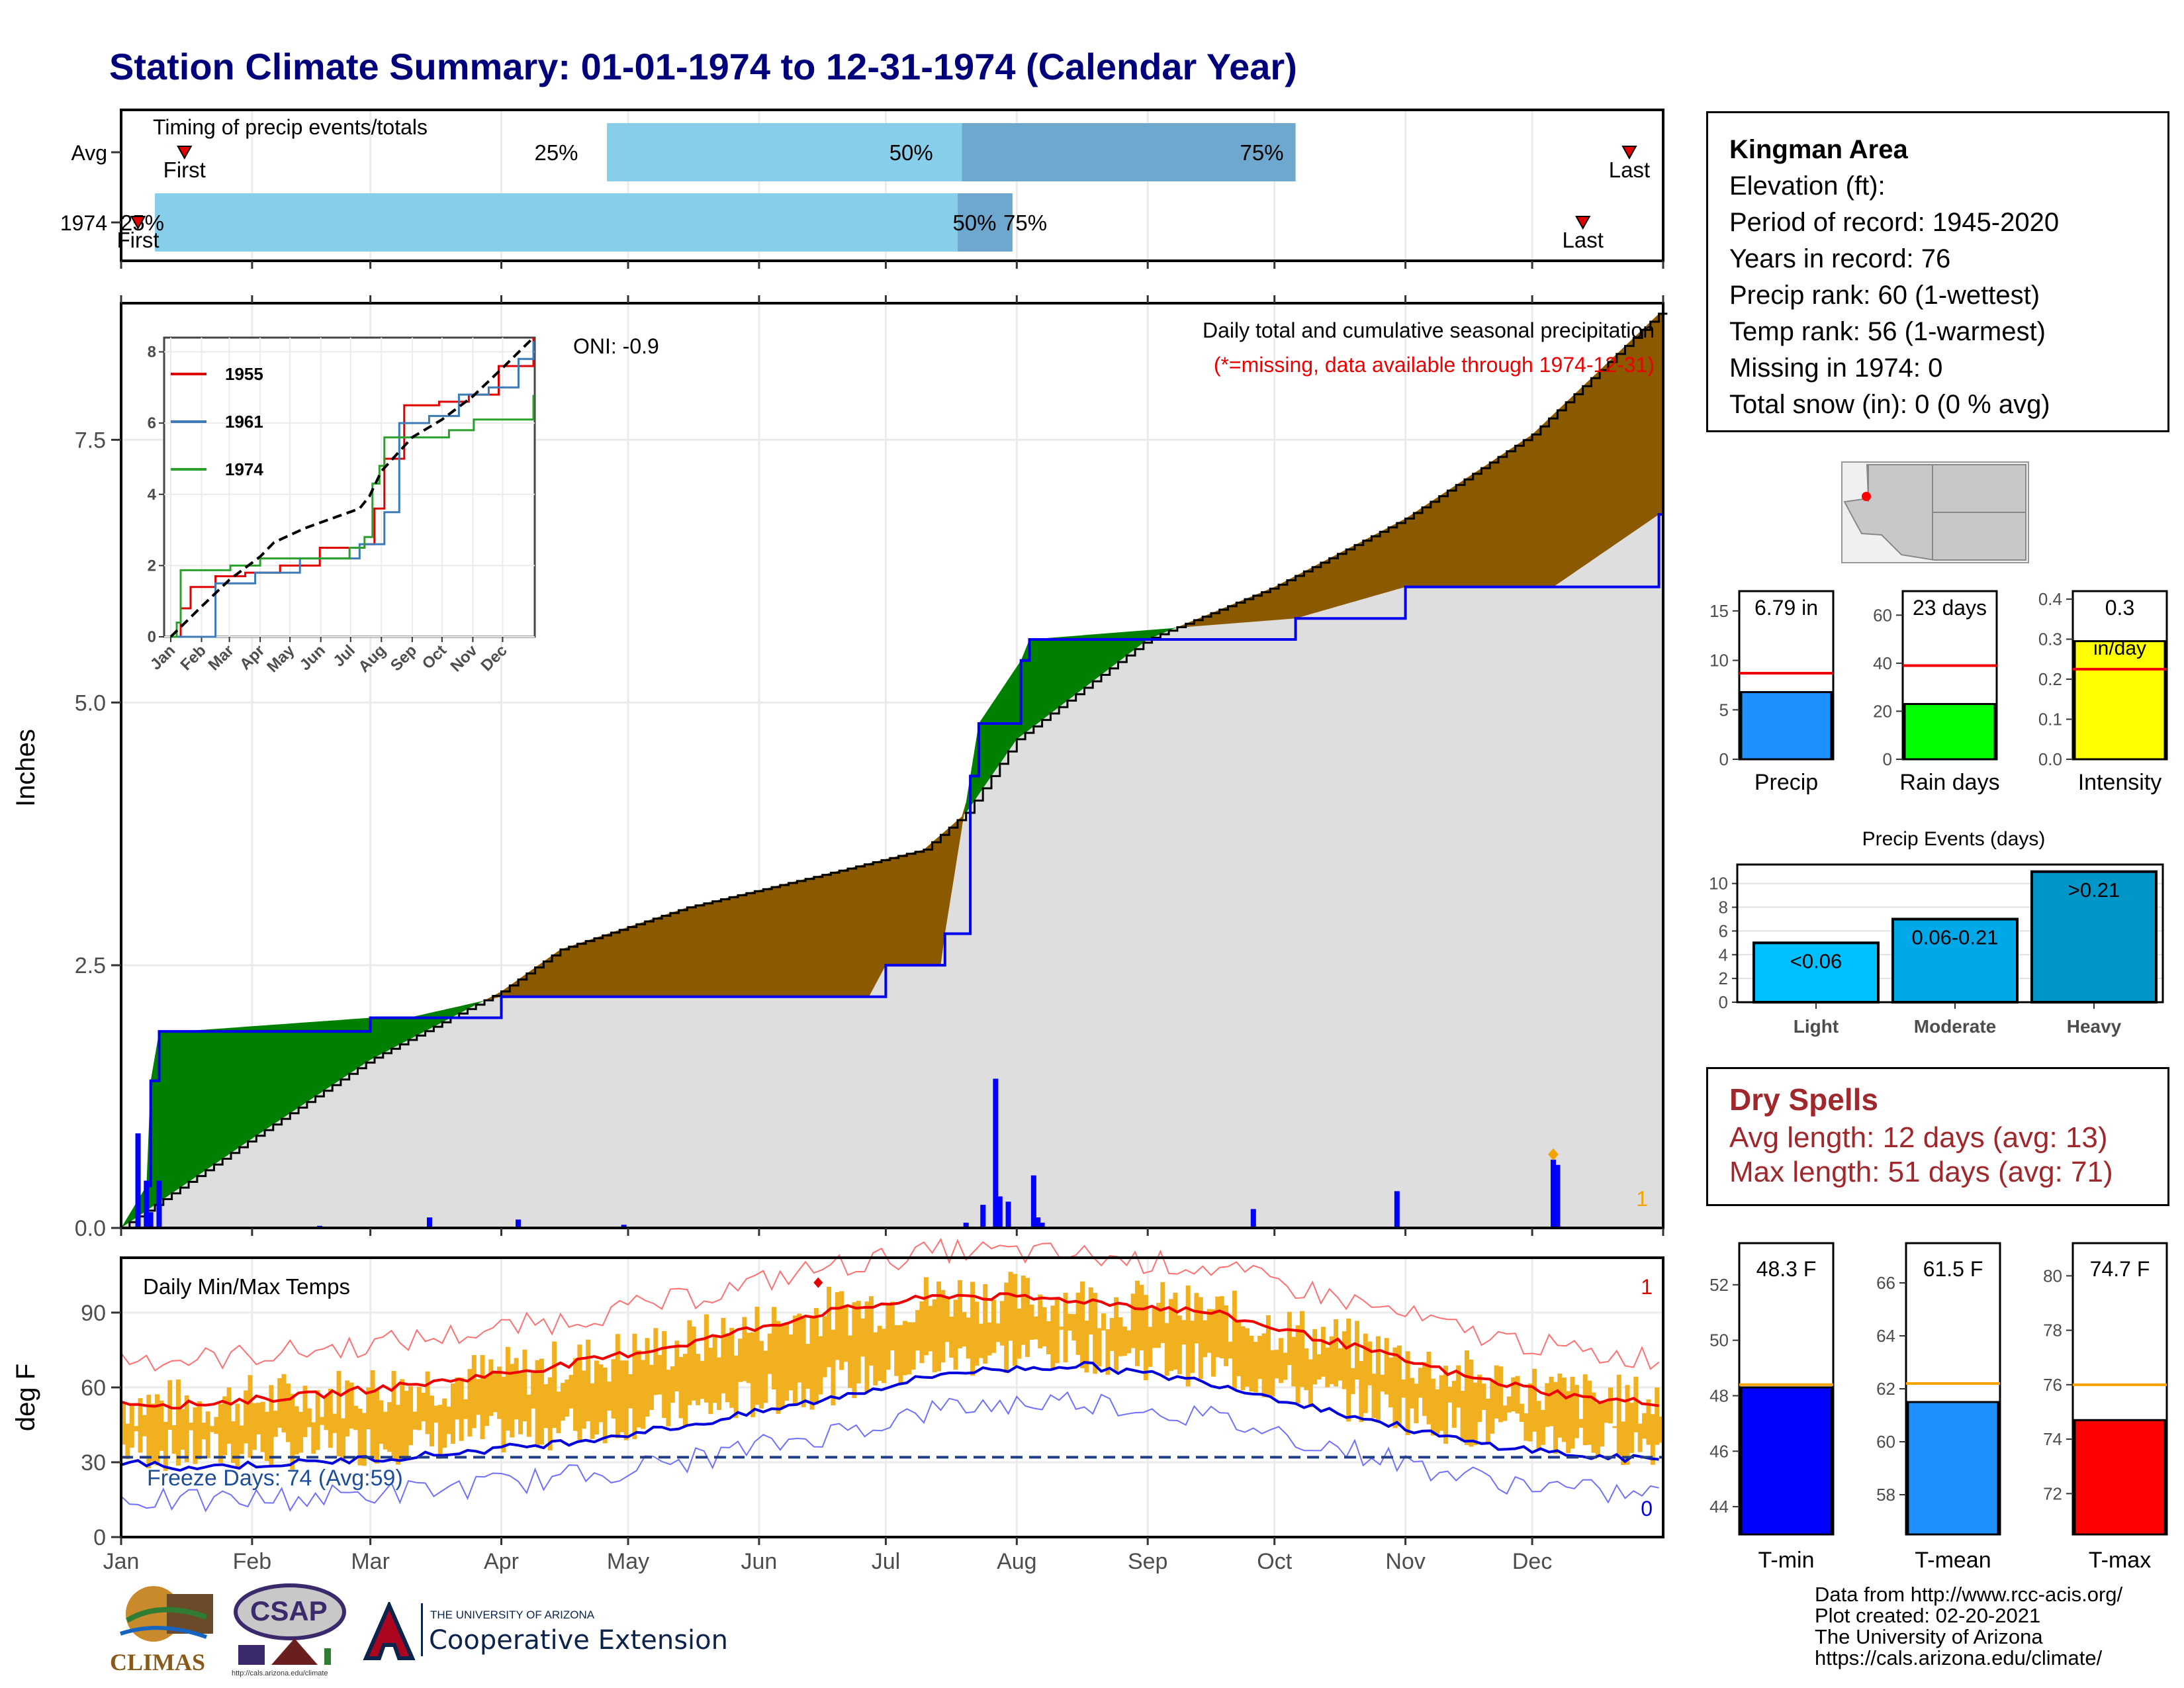 Image resolution: width=2184 pixels, height=1688 pixels. Describe the element at coordinates (2094, 1026) in the screenshot. I see `events-xtick-label: Heavy` at that location.